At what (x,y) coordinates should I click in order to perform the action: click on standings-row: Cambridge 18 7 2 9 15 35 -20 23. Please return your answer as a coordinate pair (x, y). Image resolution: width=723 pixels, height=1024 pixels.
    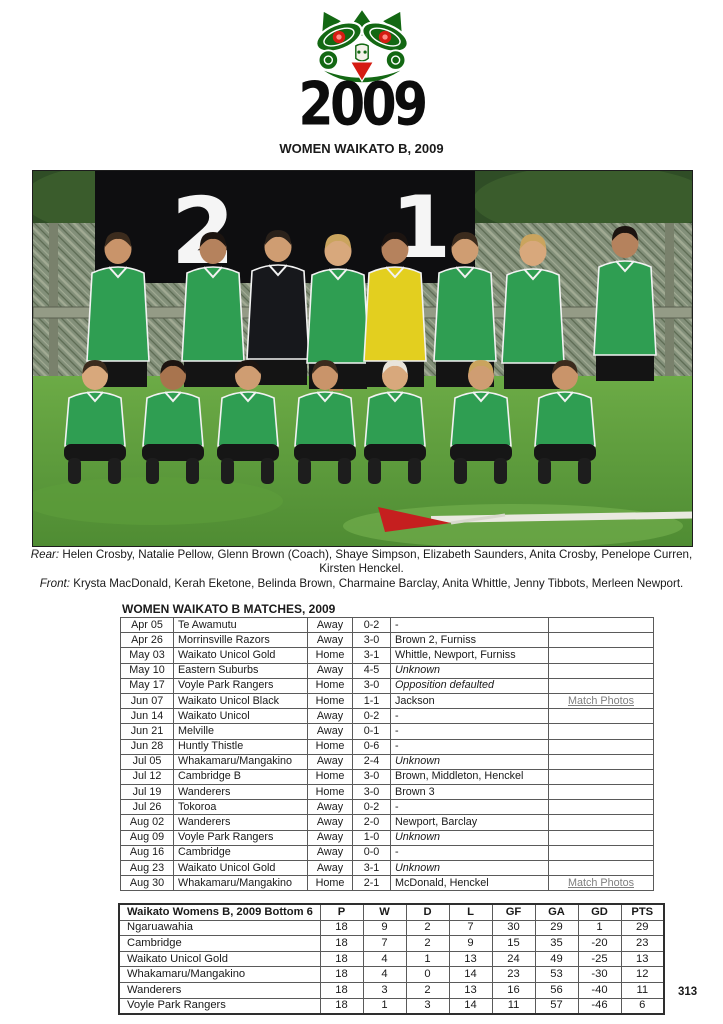
    Looking at the image, I should click on (391, 943).